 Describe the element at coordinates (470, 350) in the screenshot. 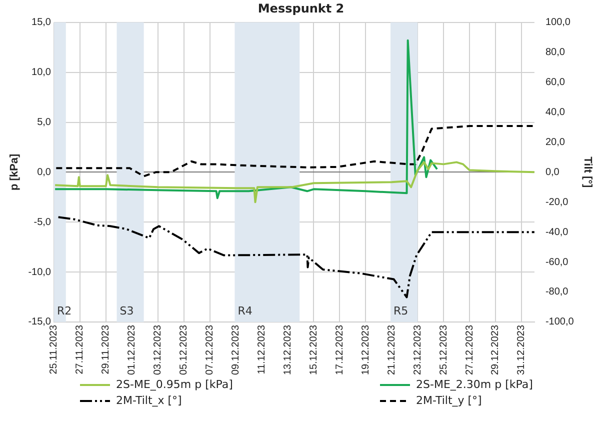

I see `x-tick-label: 27.12.2023` at that location.